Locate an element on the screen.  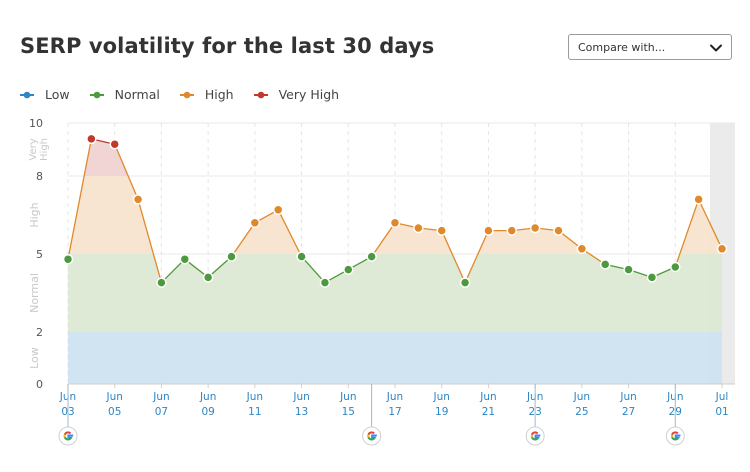
x-tick-label-day: 11 is located at coordinates (254, 412).